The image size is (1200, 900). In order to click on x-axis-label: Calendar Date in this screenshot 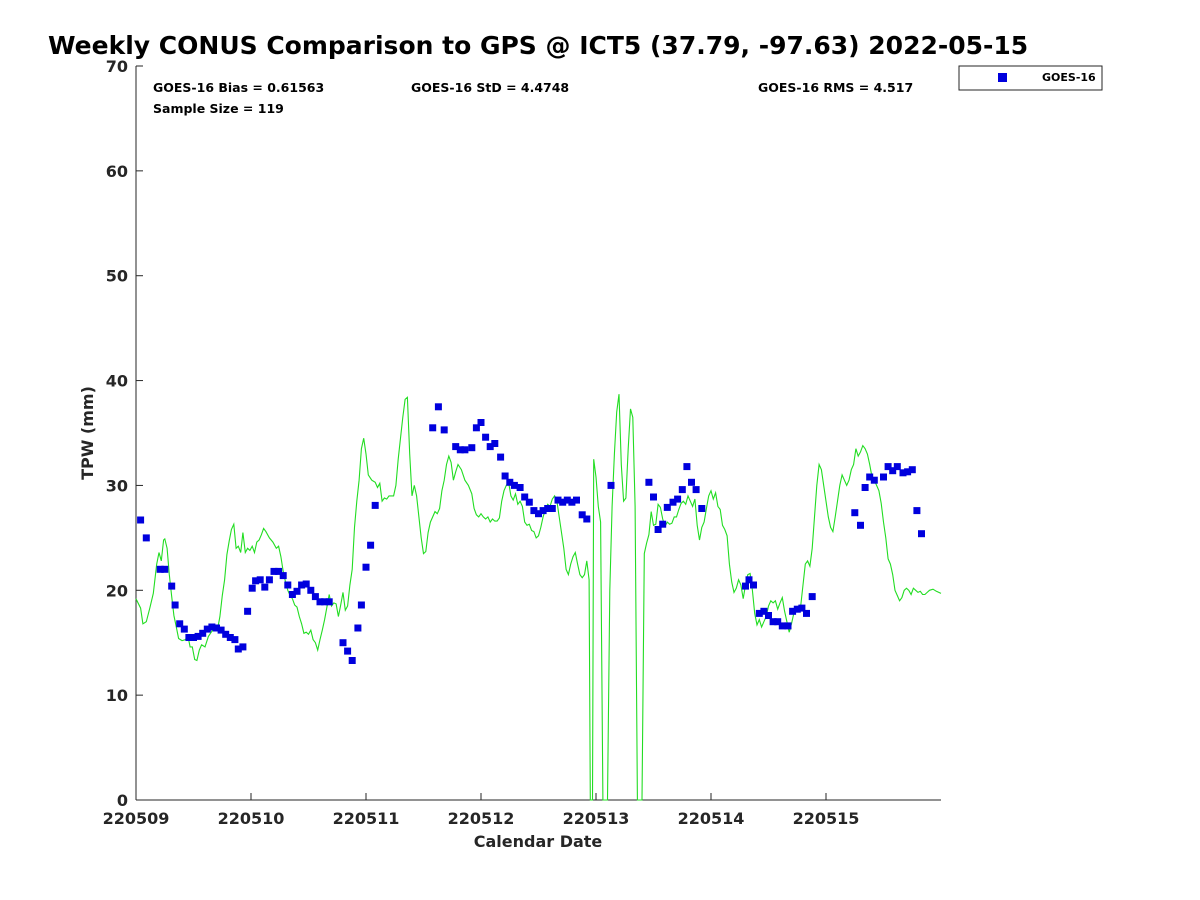, I will do `click(538, 841)`.